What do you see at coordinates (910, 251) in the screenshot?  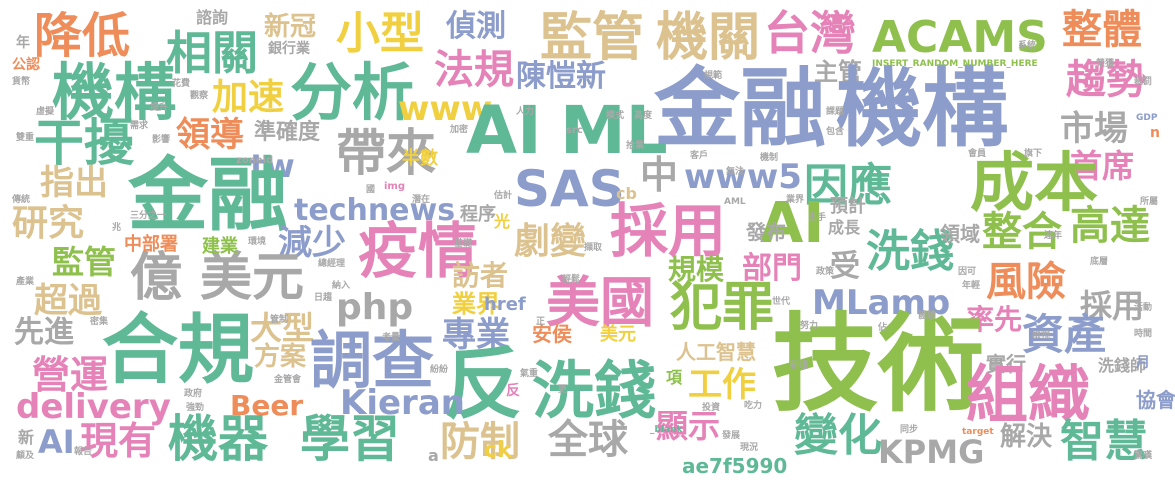 I see `word: 洗錢` at bounding box center [910, 251].